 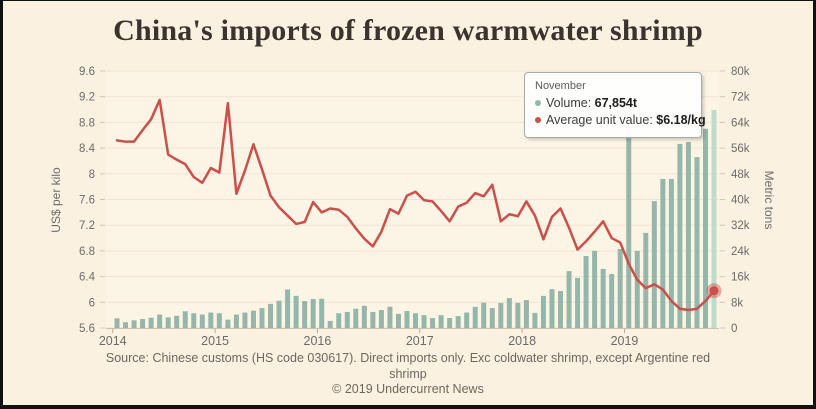 I want to click on right-axis-tick-label: 72k, so click(x=740, y=98).